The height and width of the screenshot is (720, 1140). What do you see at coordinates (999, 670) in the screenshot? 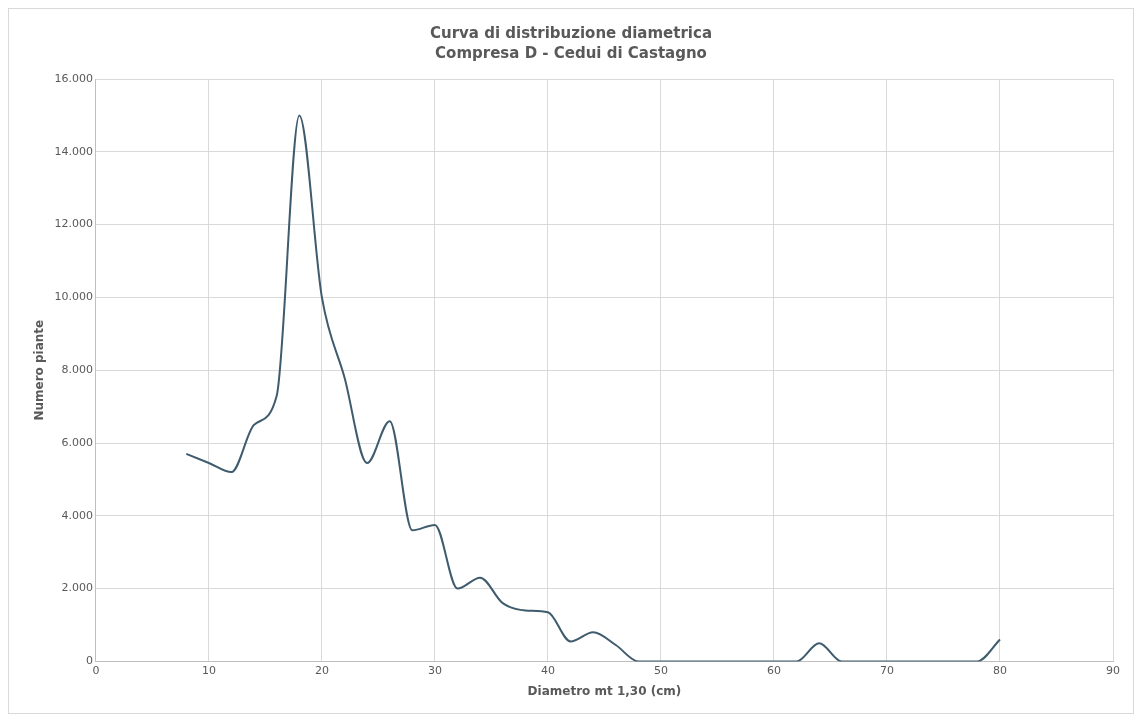
I see `x-tick-label: 80` at bounding box center [999, 670].